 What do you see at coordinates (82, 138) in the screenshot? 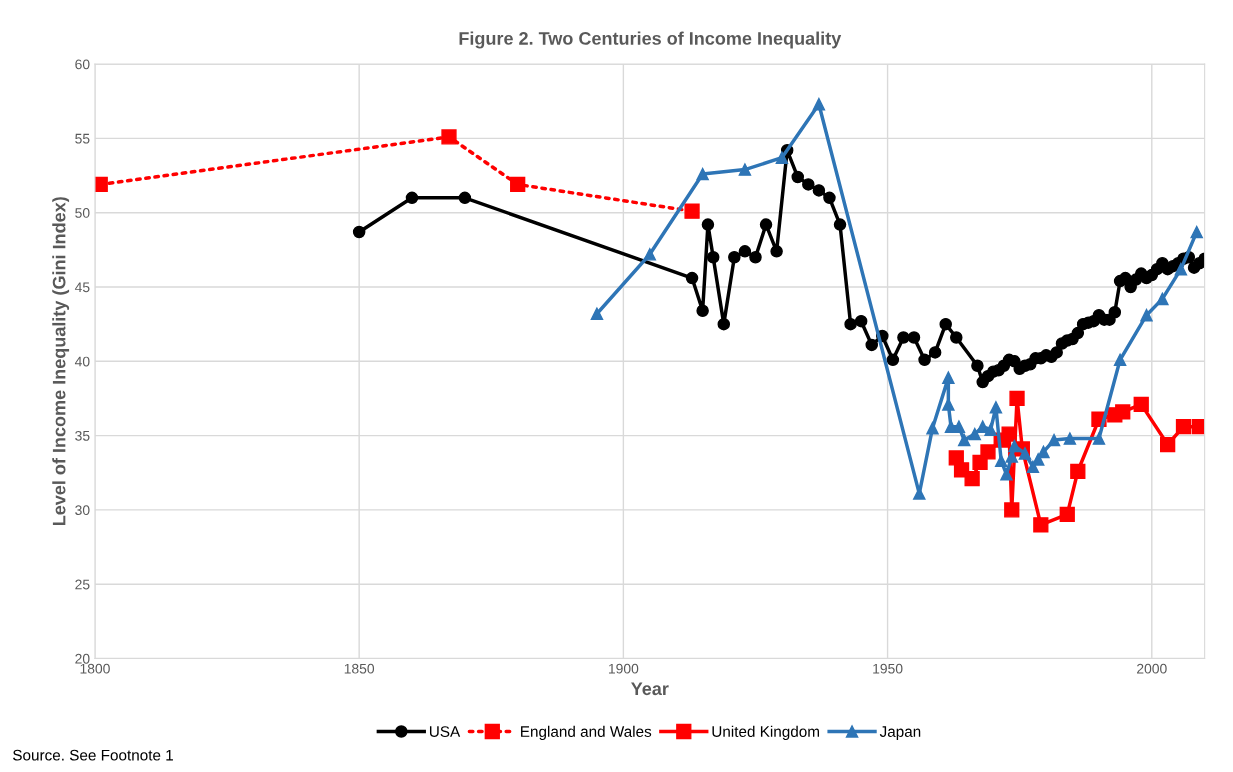
I see `y-tick-label: 55` at bounding box center [82, 138].